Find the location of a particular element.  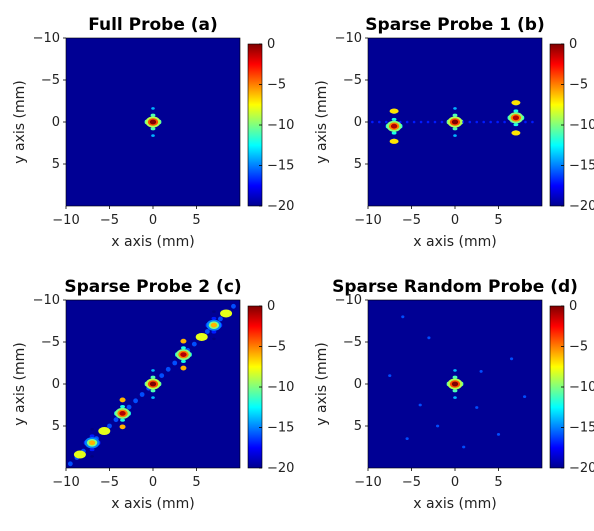

x-axis-label: x axis (mm) is located at coordinates (454, 242).